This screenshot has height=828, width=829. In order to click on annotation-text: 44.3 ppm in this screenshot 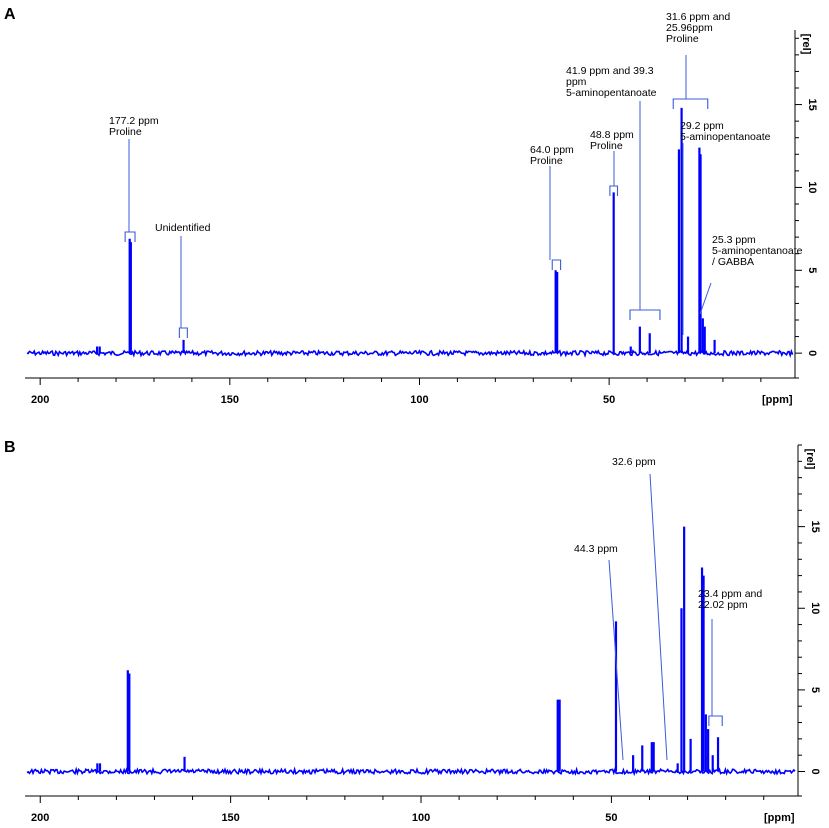, I will do `click(596, 549)`.